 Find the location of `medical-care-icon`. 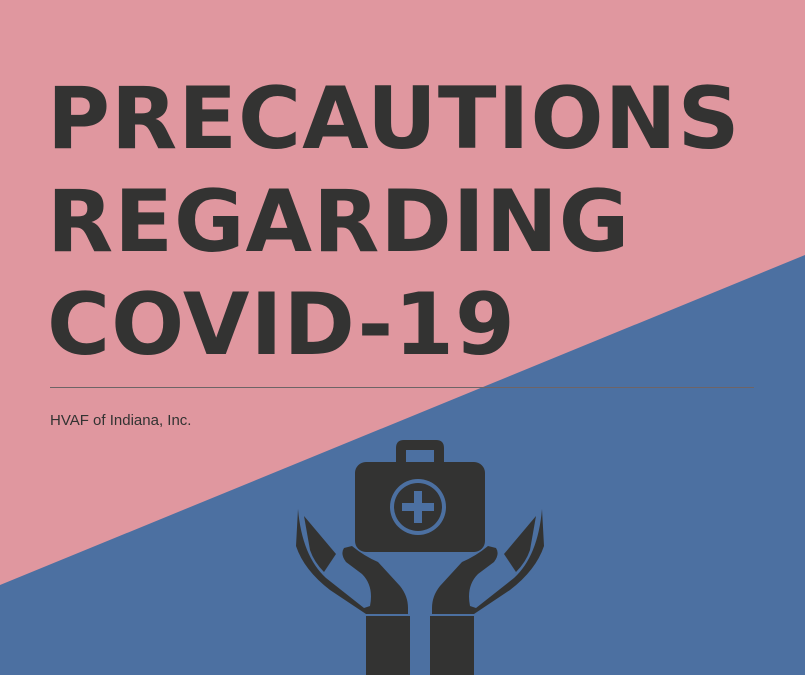

medical-care-icon is located at coordinates (420, 557).